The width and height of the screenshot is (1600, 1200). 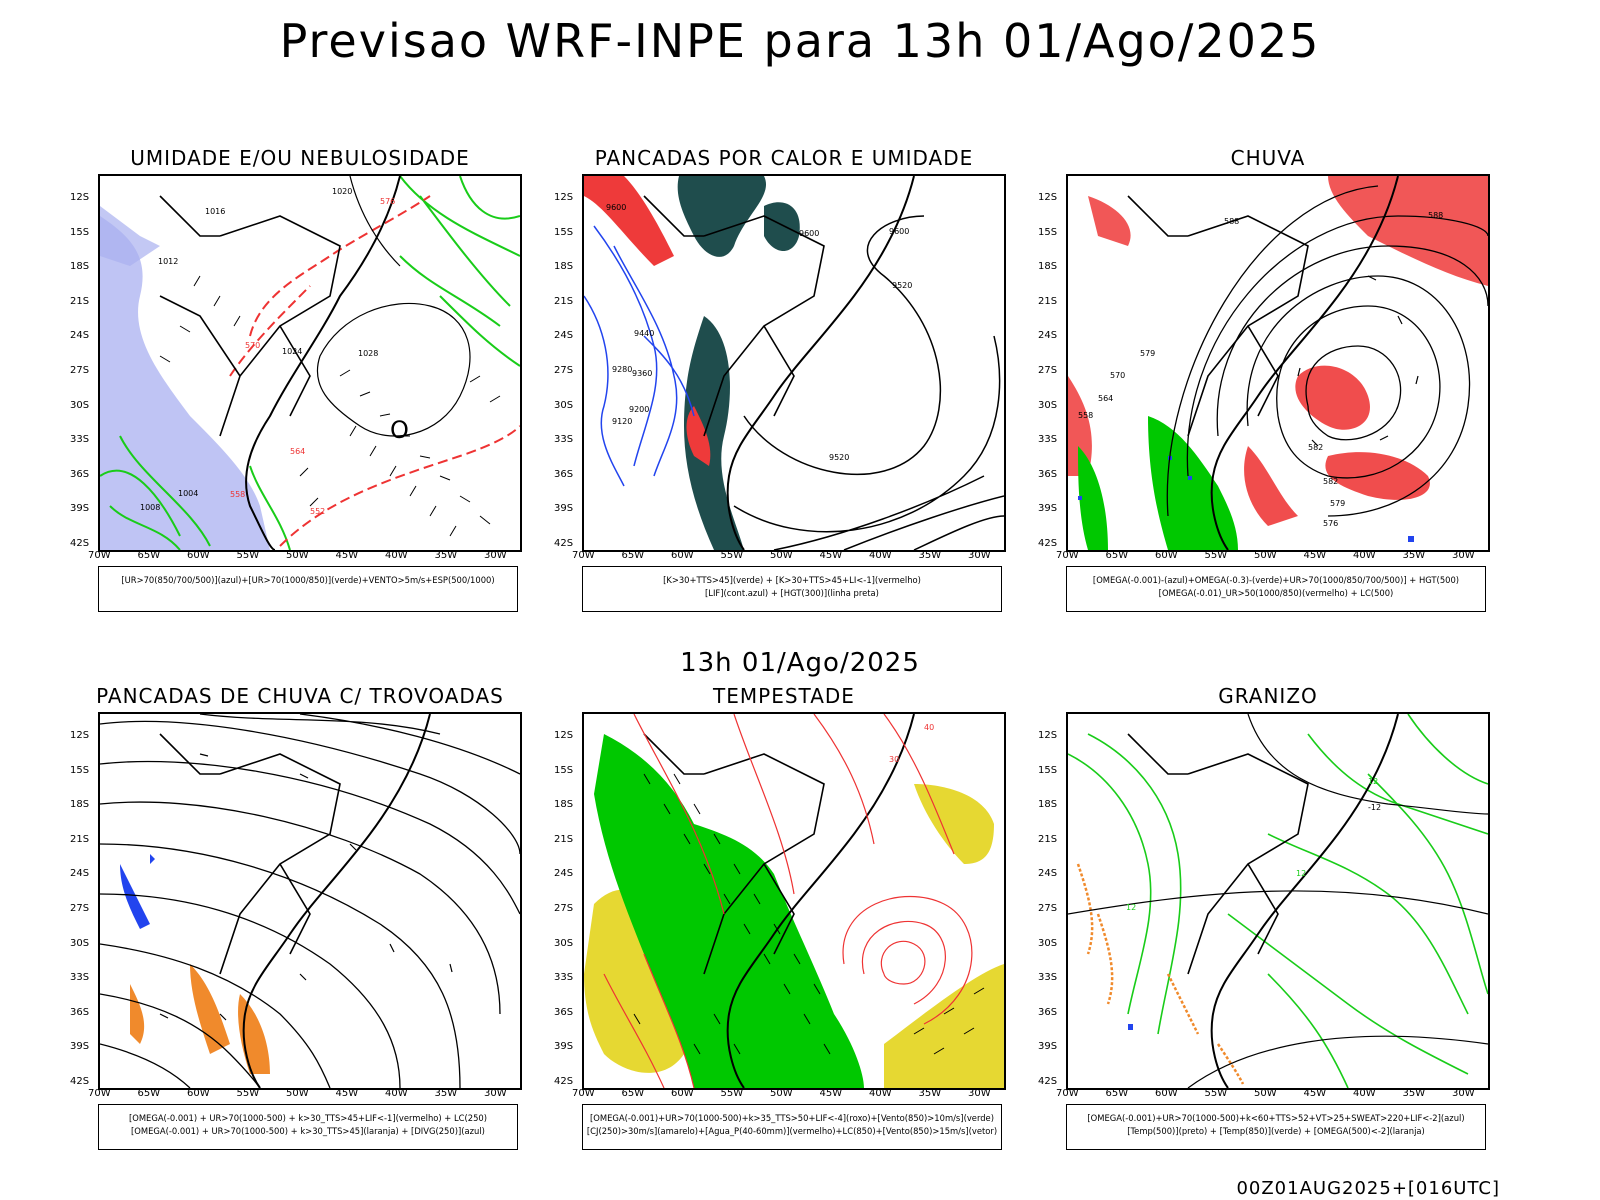 I want to click on thickness-label: 570, so click(x=252, y=345).